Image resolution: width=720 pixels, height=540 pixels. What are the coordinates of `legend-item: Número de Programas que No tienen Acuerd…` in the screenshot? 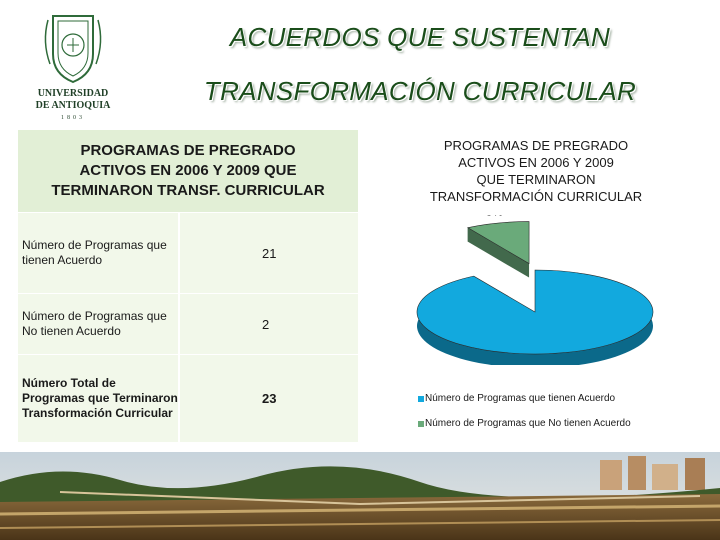 It's located at (524, 423).